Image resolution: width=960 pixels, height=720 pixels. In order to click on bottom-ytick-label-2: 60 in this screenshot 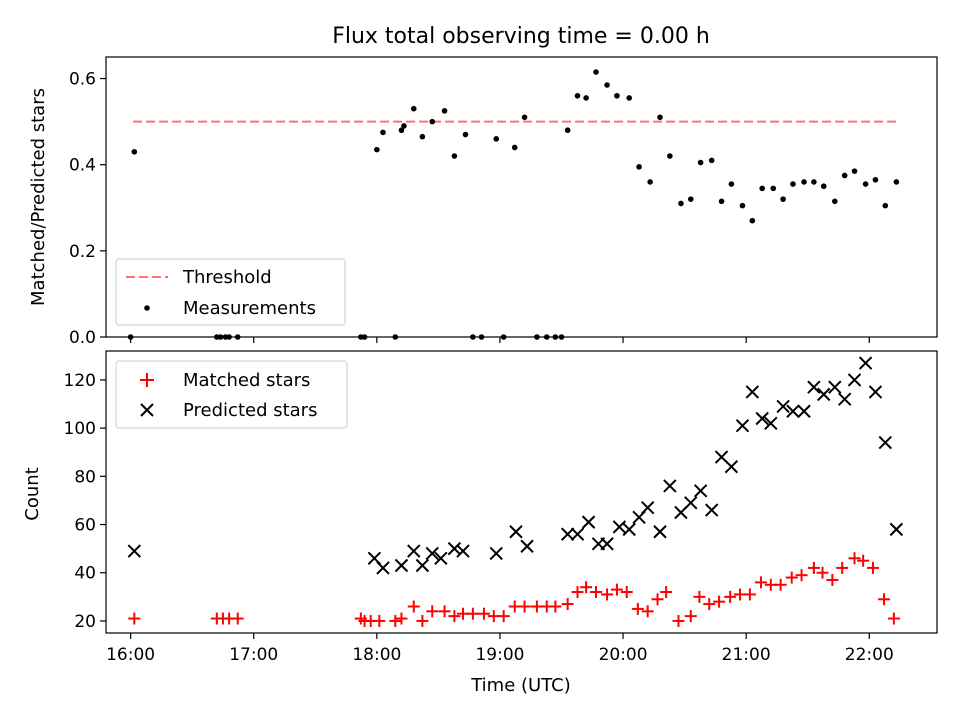, I will do `click(85, 526)`.